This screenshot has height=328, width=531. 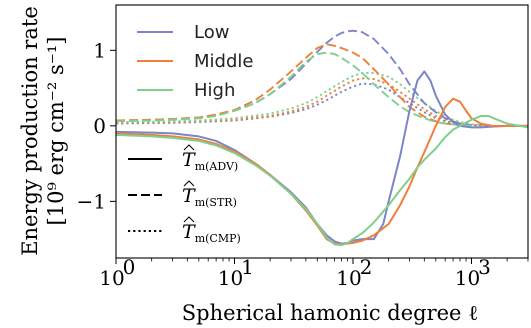 I want to click on y-tick-label: −1, so click(x=91, y=201).